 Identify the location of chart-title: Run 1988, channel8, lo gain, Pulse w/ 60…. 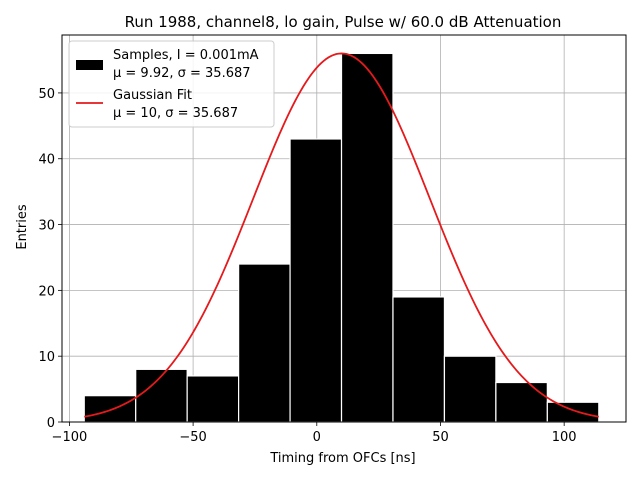
(343, 22).